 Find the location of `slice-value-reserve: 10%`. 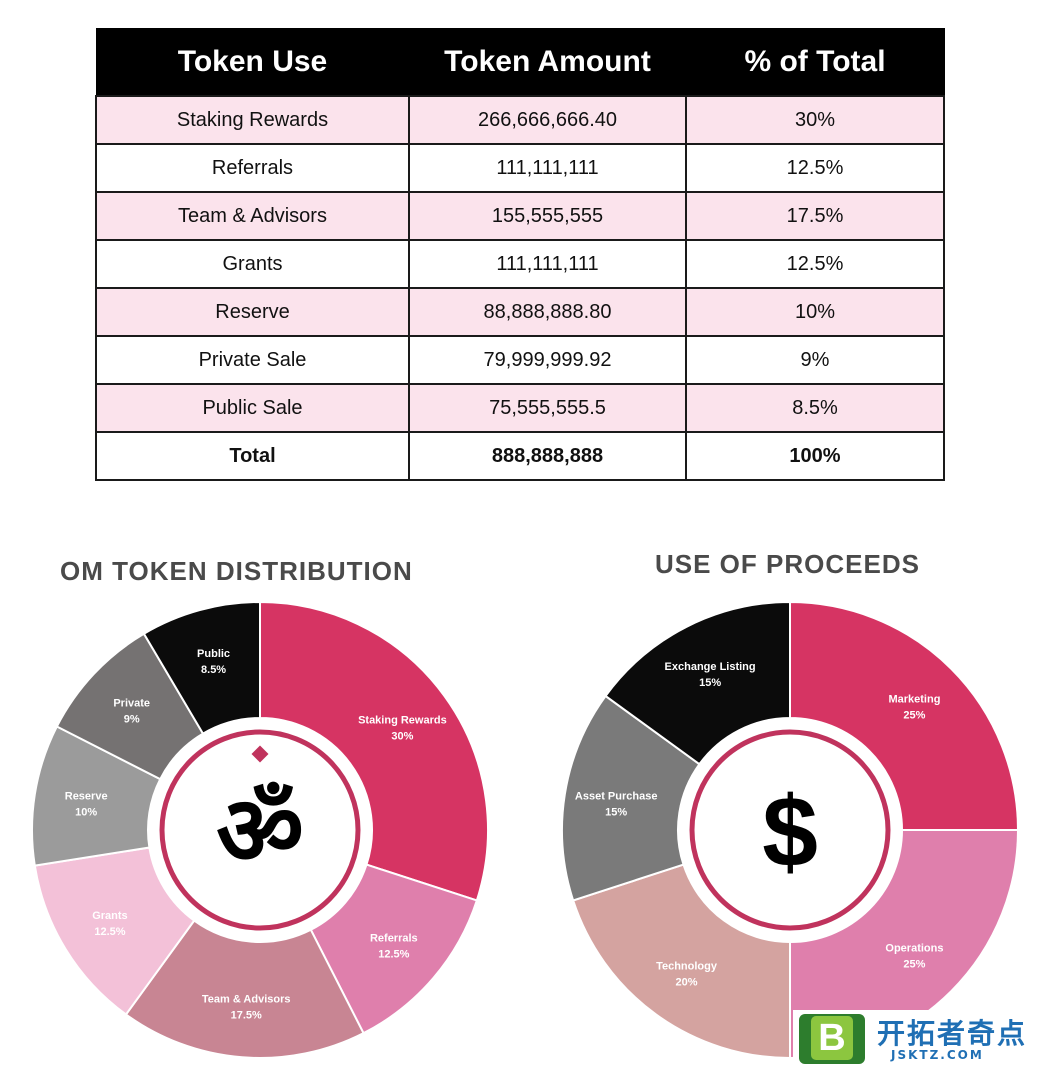

slice-value-reserve: 10% is located at coordinates (86, 812).